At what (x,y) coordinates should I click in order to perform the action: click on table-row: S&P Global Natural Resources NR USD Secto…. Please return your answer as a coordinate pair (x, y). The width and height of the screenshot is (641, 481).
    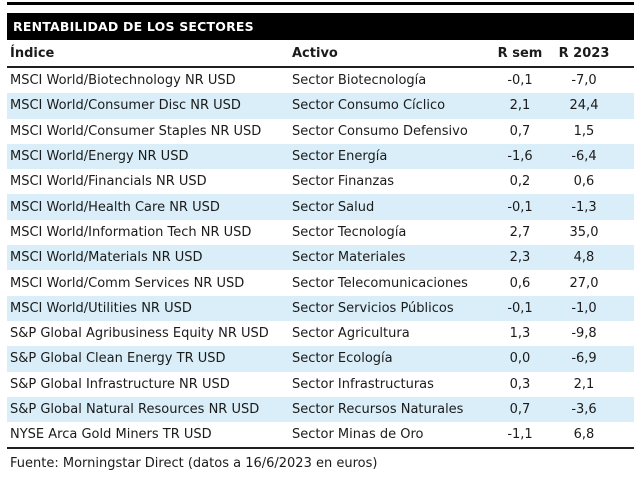
    Looking at the image, I should click on (320, 409).